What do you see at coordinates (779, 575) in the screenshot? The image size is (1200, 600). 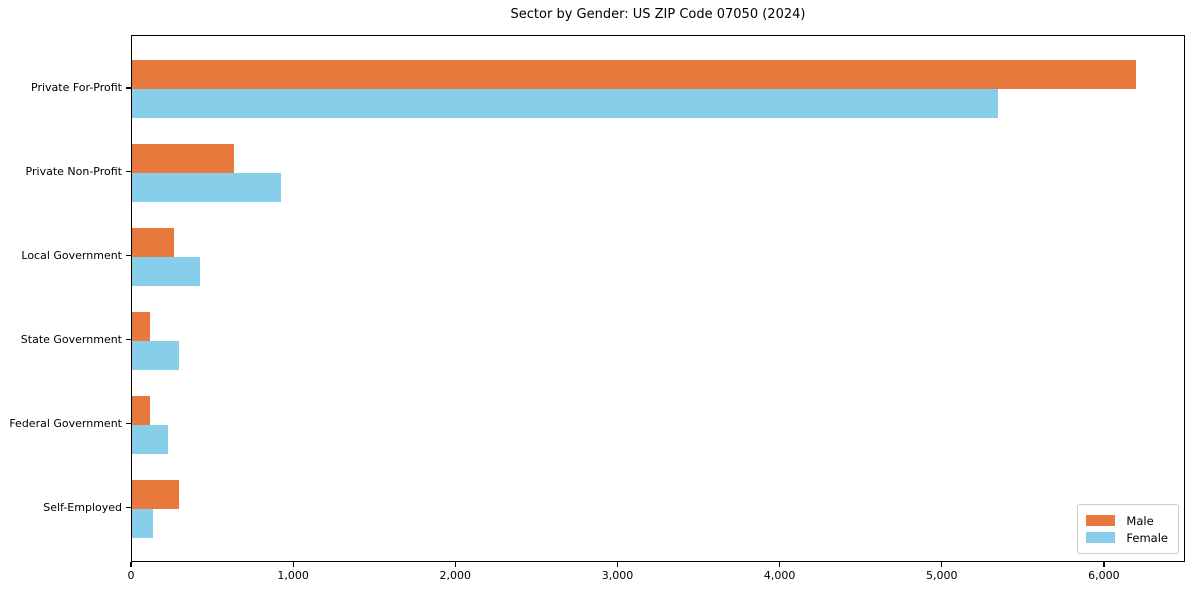 I see `x-tick-label: 4,000` at bounding box center [779, 575].